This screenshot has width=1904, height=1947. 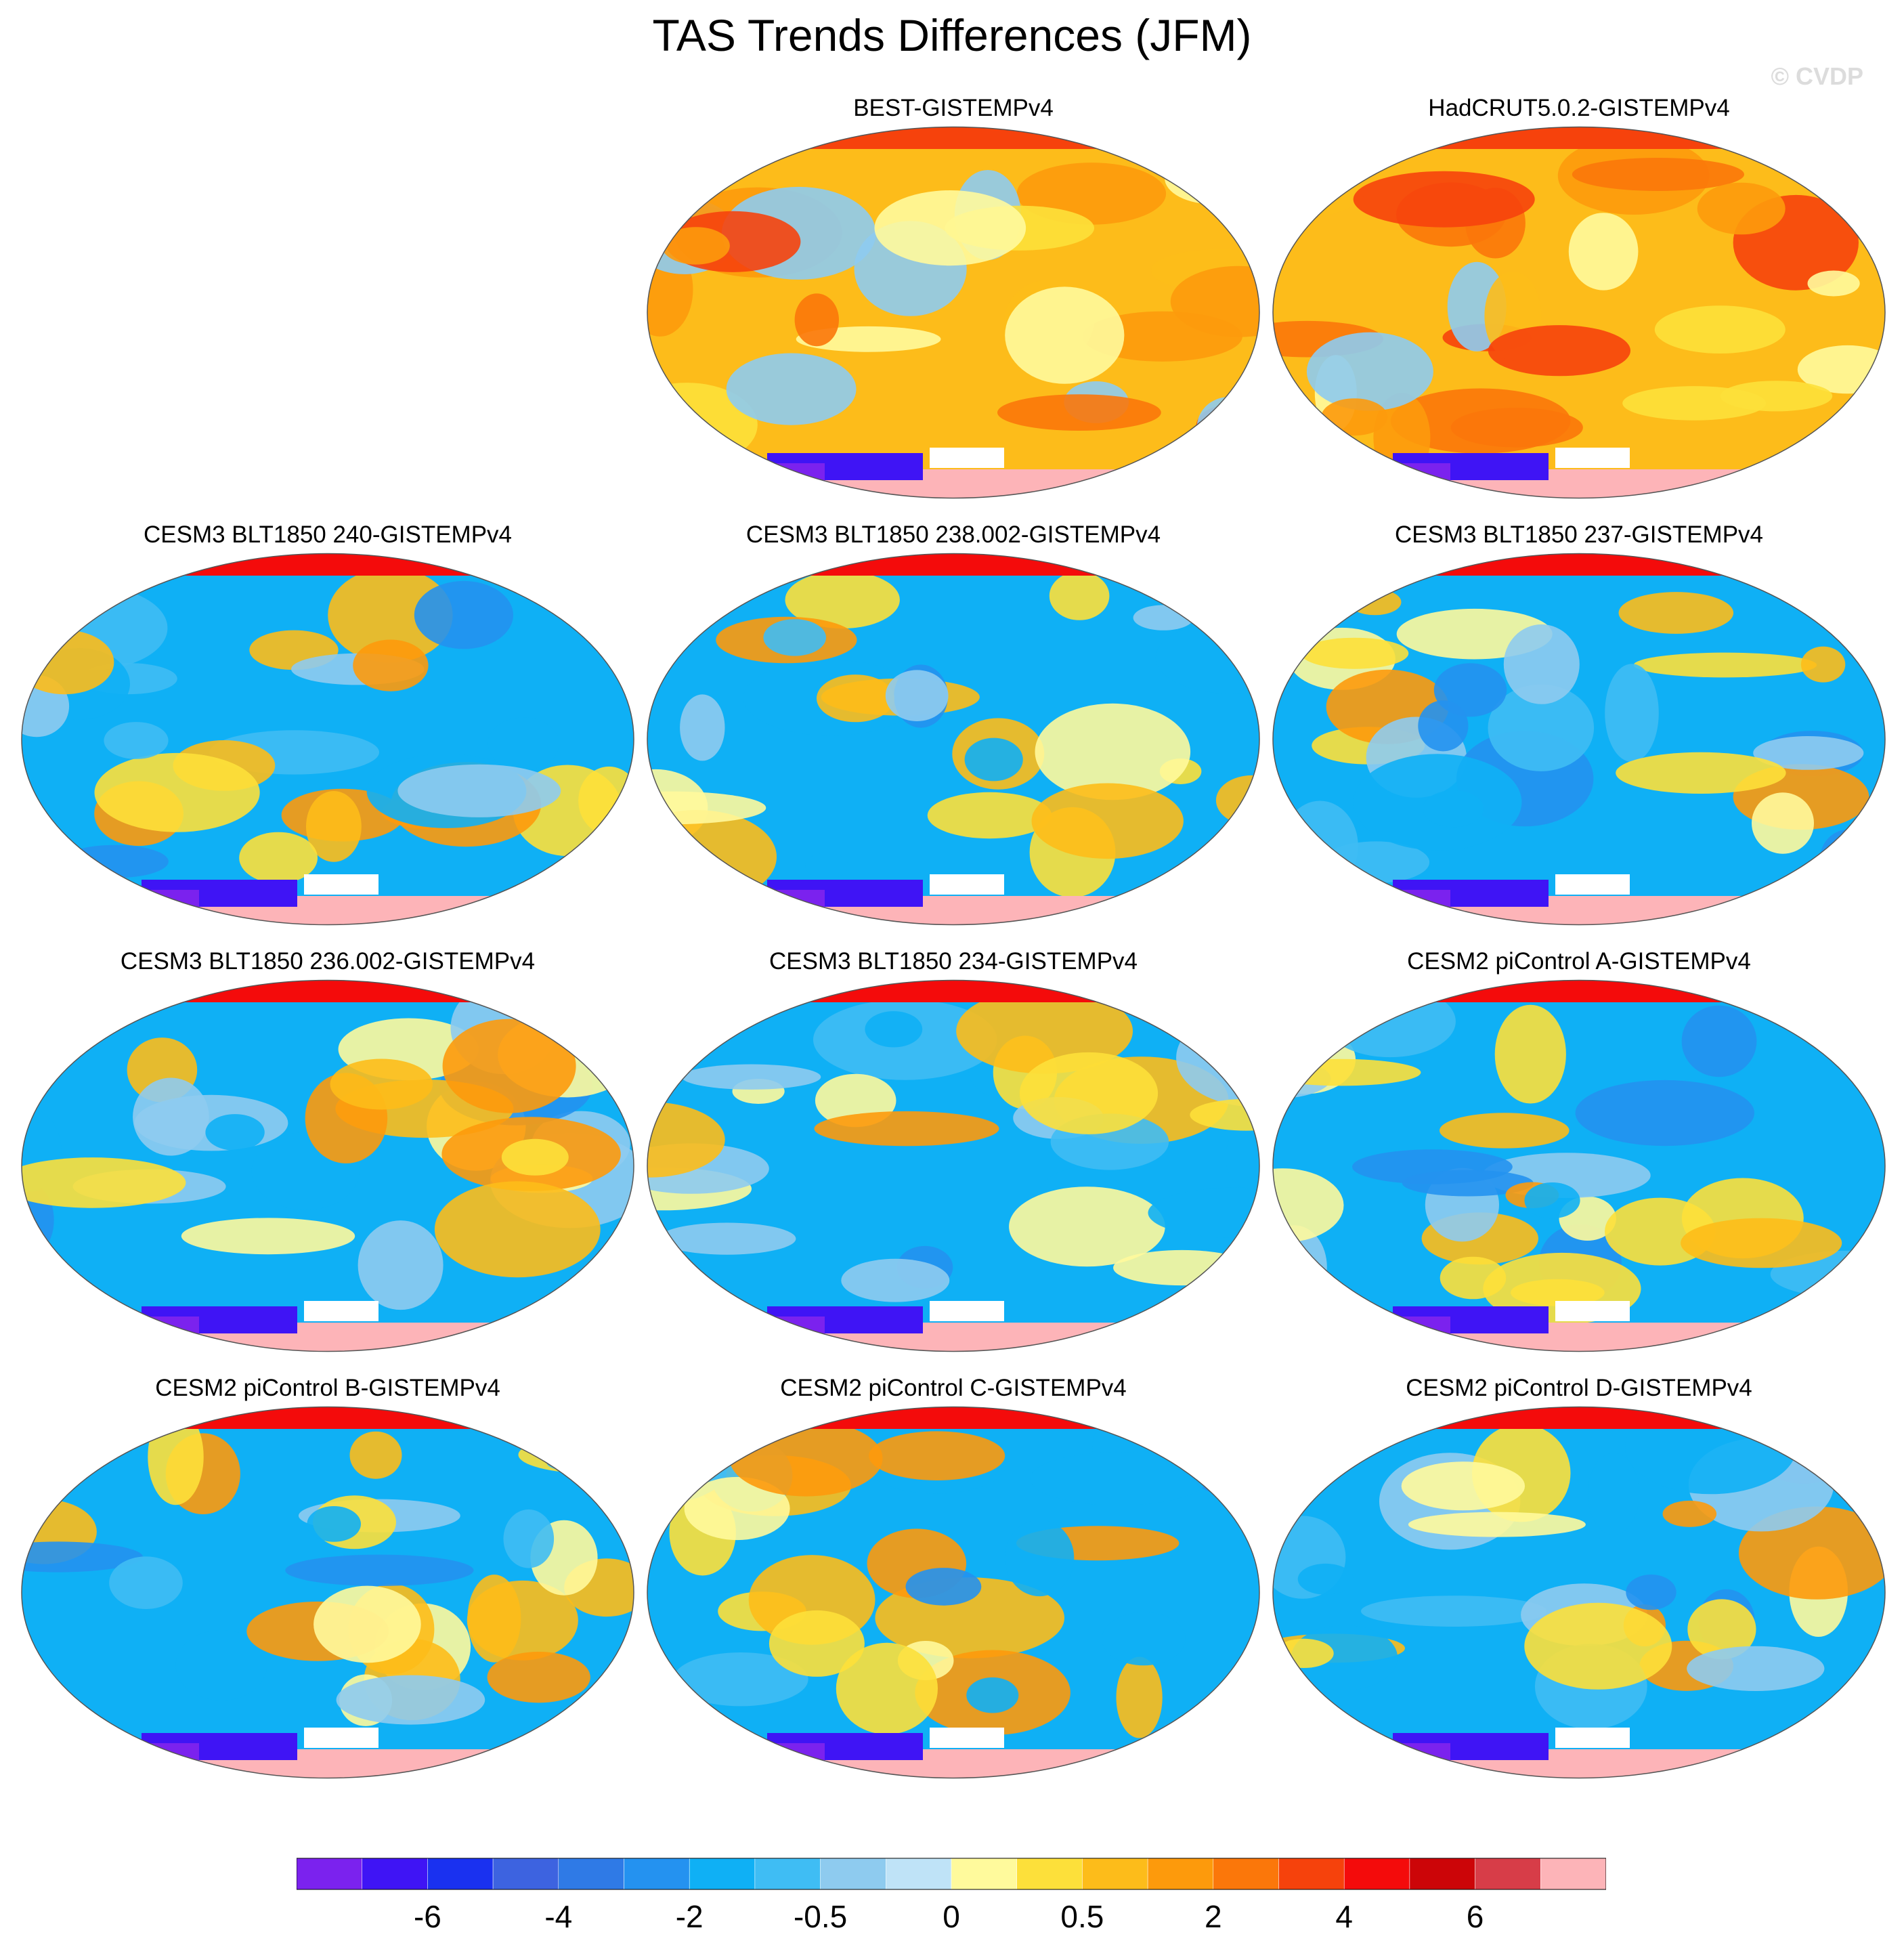 What do you see at coordinates (1082, 1915) in the screenshot?
I see `colorbar-tick-label: 0.5` at bounding box center [1082, 1915].